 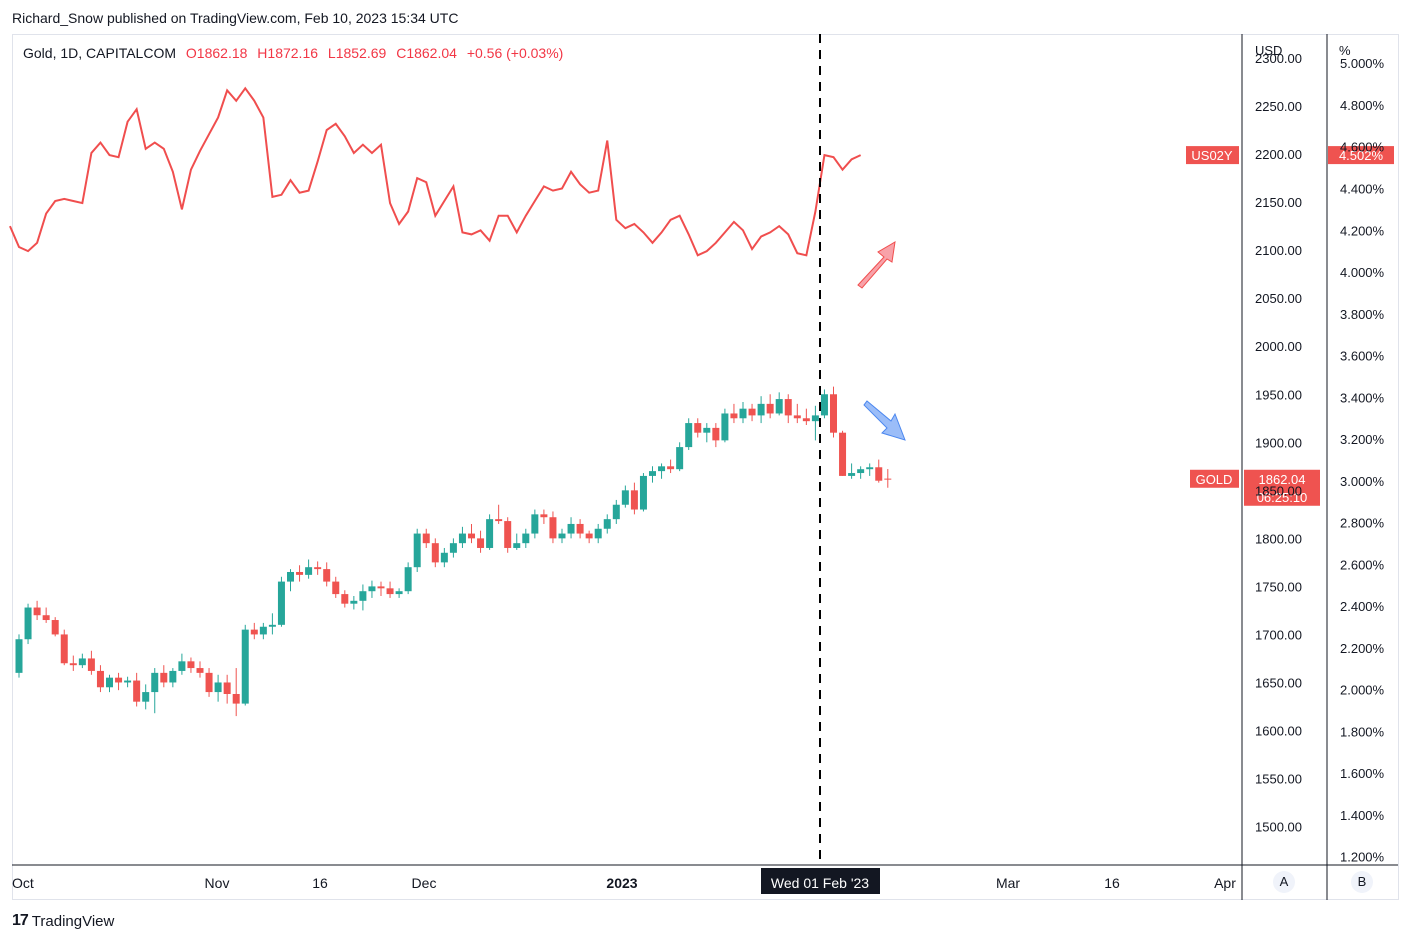 I want to click on percent-tick-label: 1.600%, so click(x=1362, y=773).